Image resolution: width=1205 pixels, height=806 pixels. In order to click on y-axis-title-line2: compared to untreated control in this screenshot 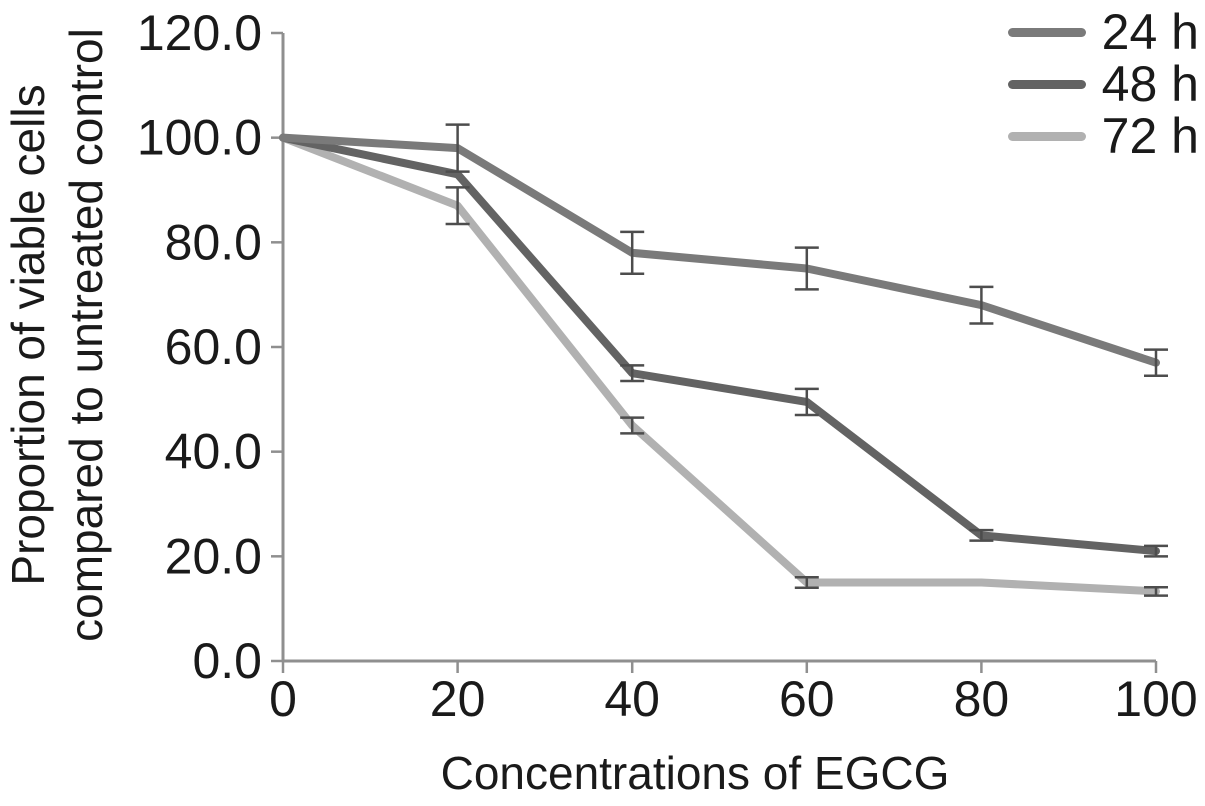, I will do `click(86, 335)`.